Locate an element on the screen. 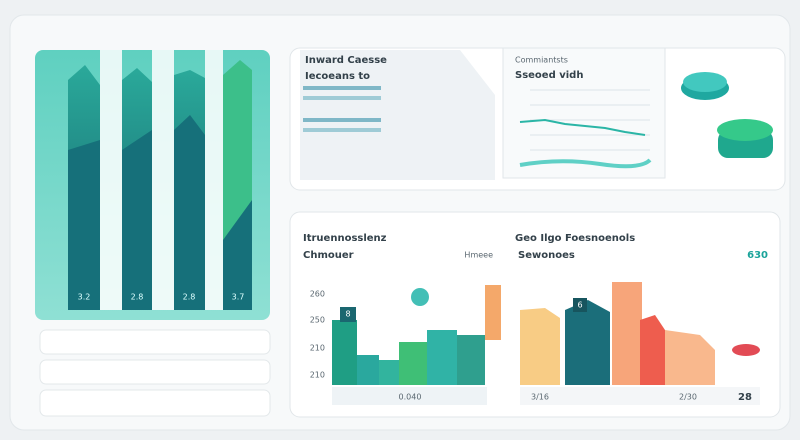 Image resolution: width=800 pixels, height=440 pixels. shade is located at coordinates (397, 115).